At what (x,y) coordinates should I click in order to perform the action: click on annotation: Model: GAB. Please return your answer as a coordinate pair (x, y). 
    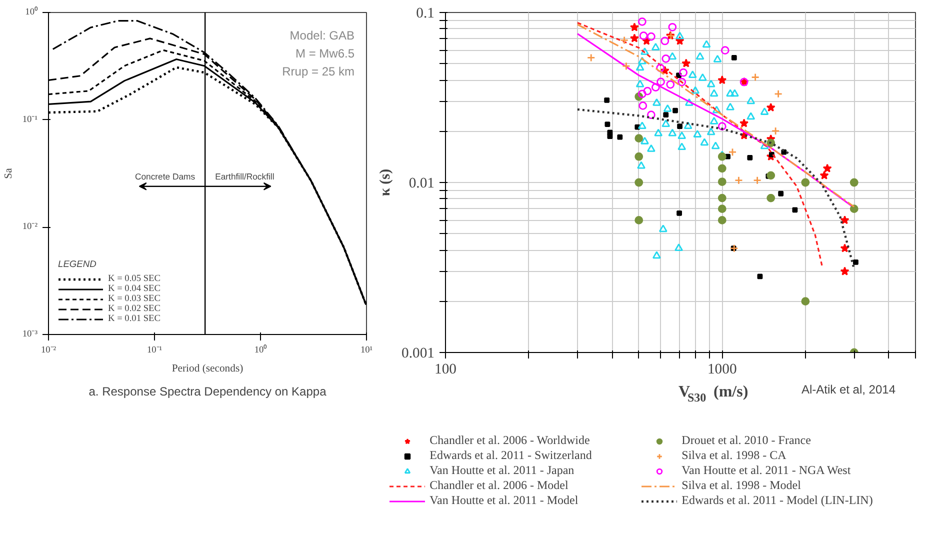
    Looking at the image, I should click on (322, 35).